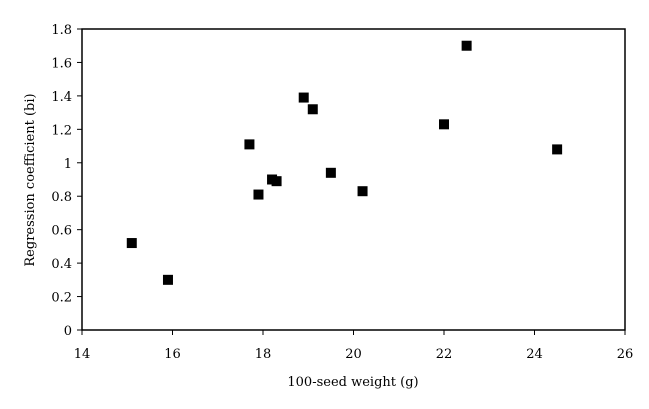  What do you see at coordinates (172, 354) in the screenshot?
I see `x-tick-label: 16` at bounding box center [172, 354].